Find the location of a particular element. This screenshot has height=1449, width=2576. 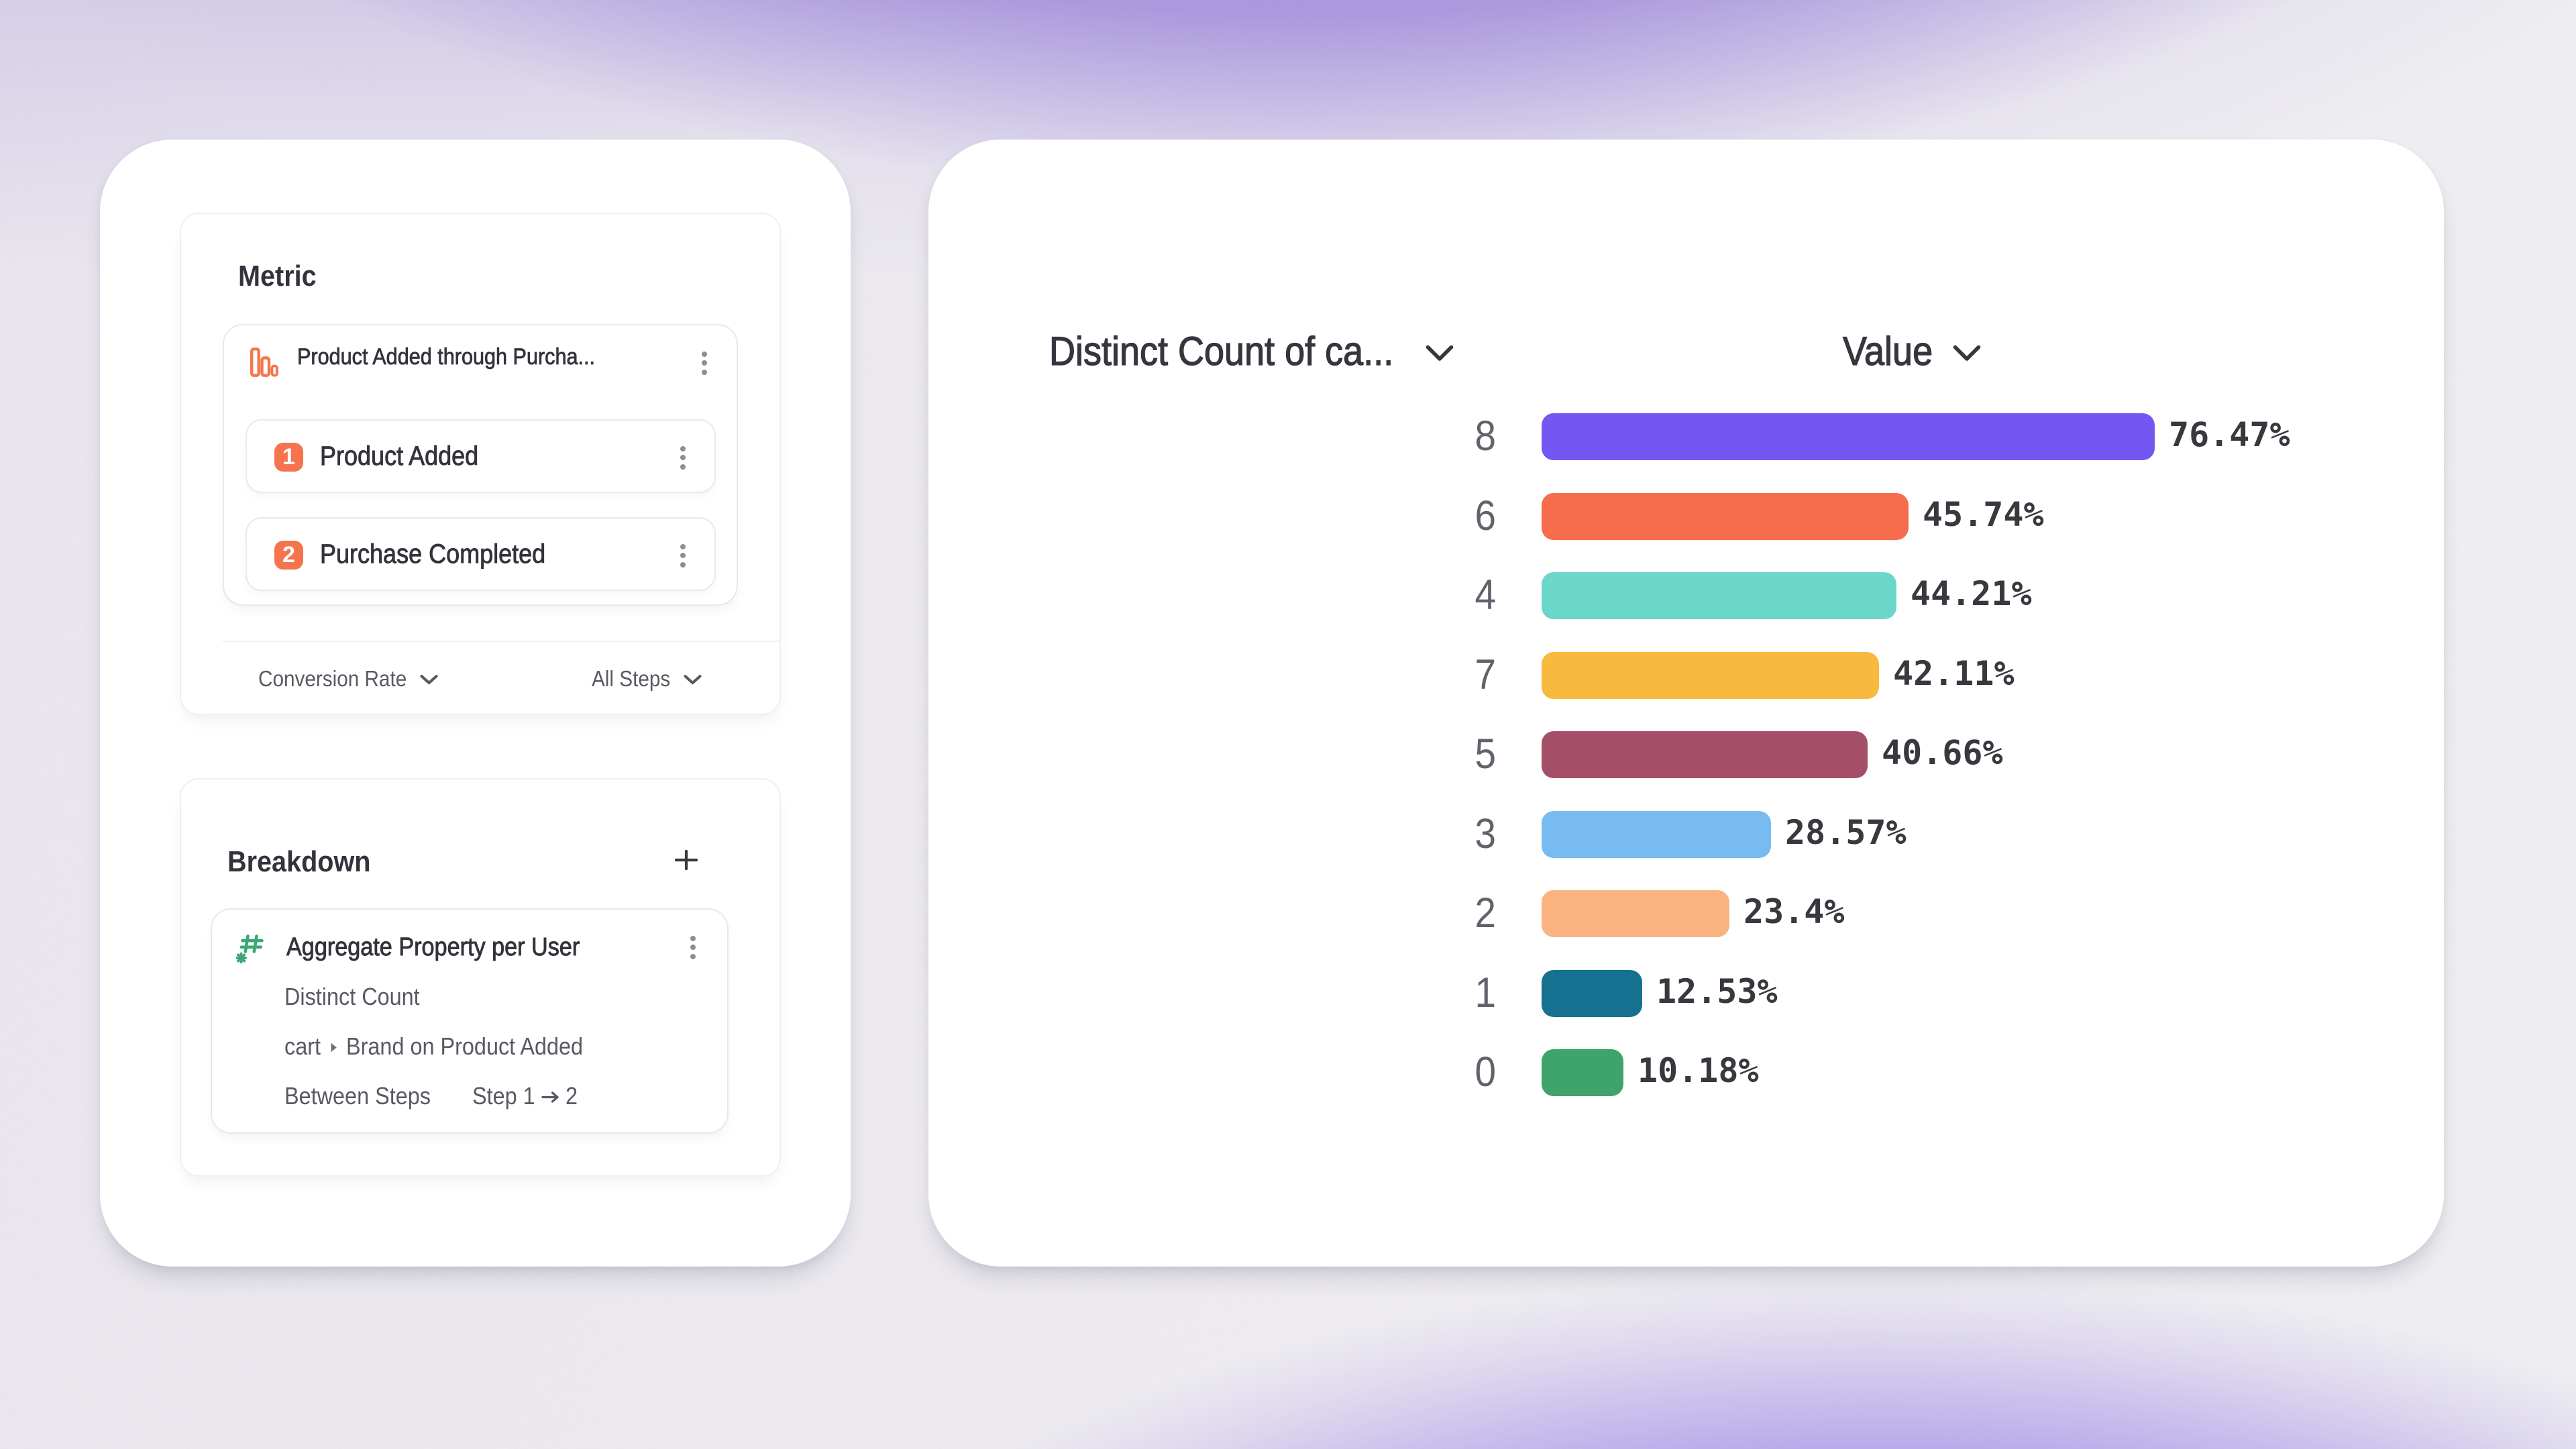

breakdown-aggregation-type-text: Distinct Count is located at coordinates (352, 996).